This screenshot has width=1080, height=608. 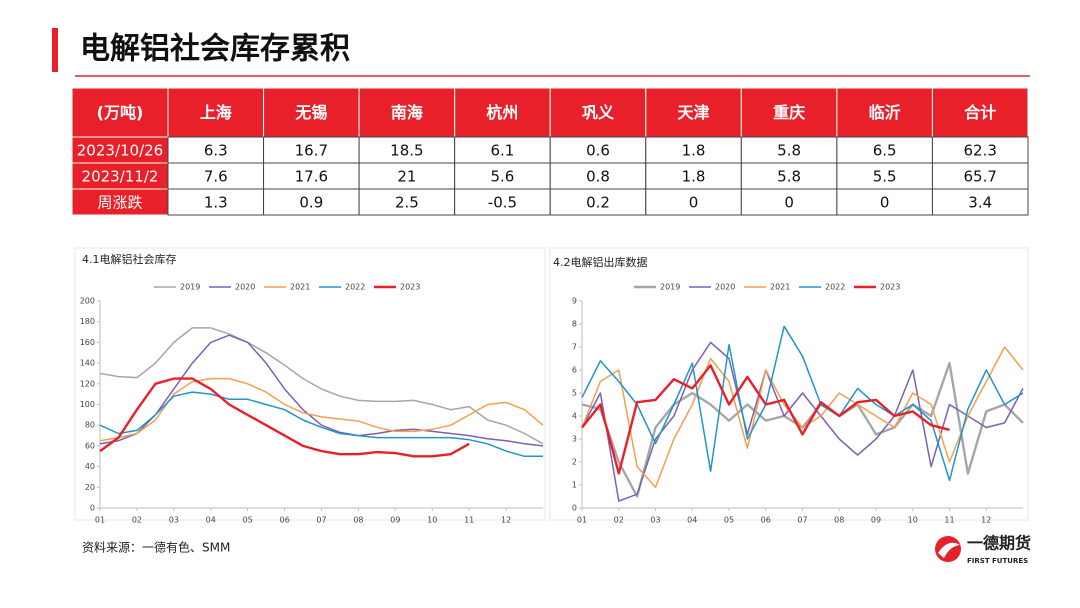 I want to click on y-tick-label: 80, so click(x=90, y=425).